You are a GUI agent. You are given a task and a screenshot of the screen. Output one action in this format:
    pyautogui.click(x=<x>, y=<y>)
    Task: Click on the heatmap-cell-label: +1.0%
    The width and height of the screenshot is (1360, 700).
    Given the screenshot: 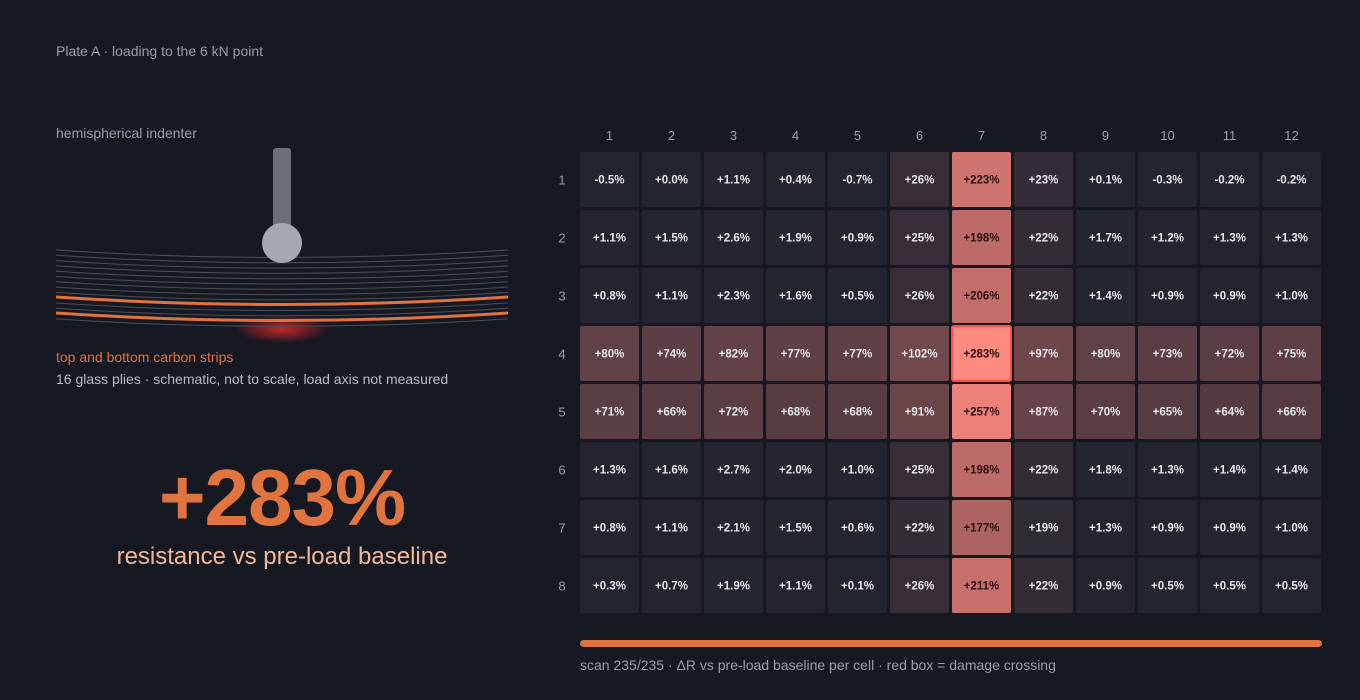 What is the action you would take?
    pyautogui.click(x=1291, y=297)
    